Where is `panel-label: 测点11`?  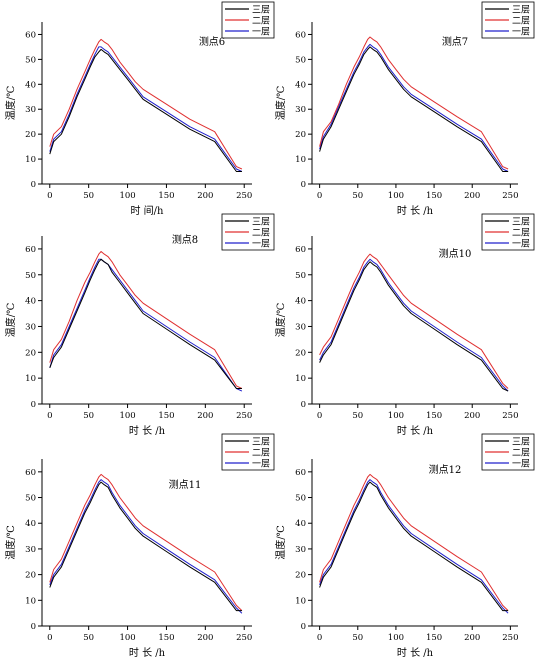
panel-label: 测点11 is located at coordinates (185, 484).